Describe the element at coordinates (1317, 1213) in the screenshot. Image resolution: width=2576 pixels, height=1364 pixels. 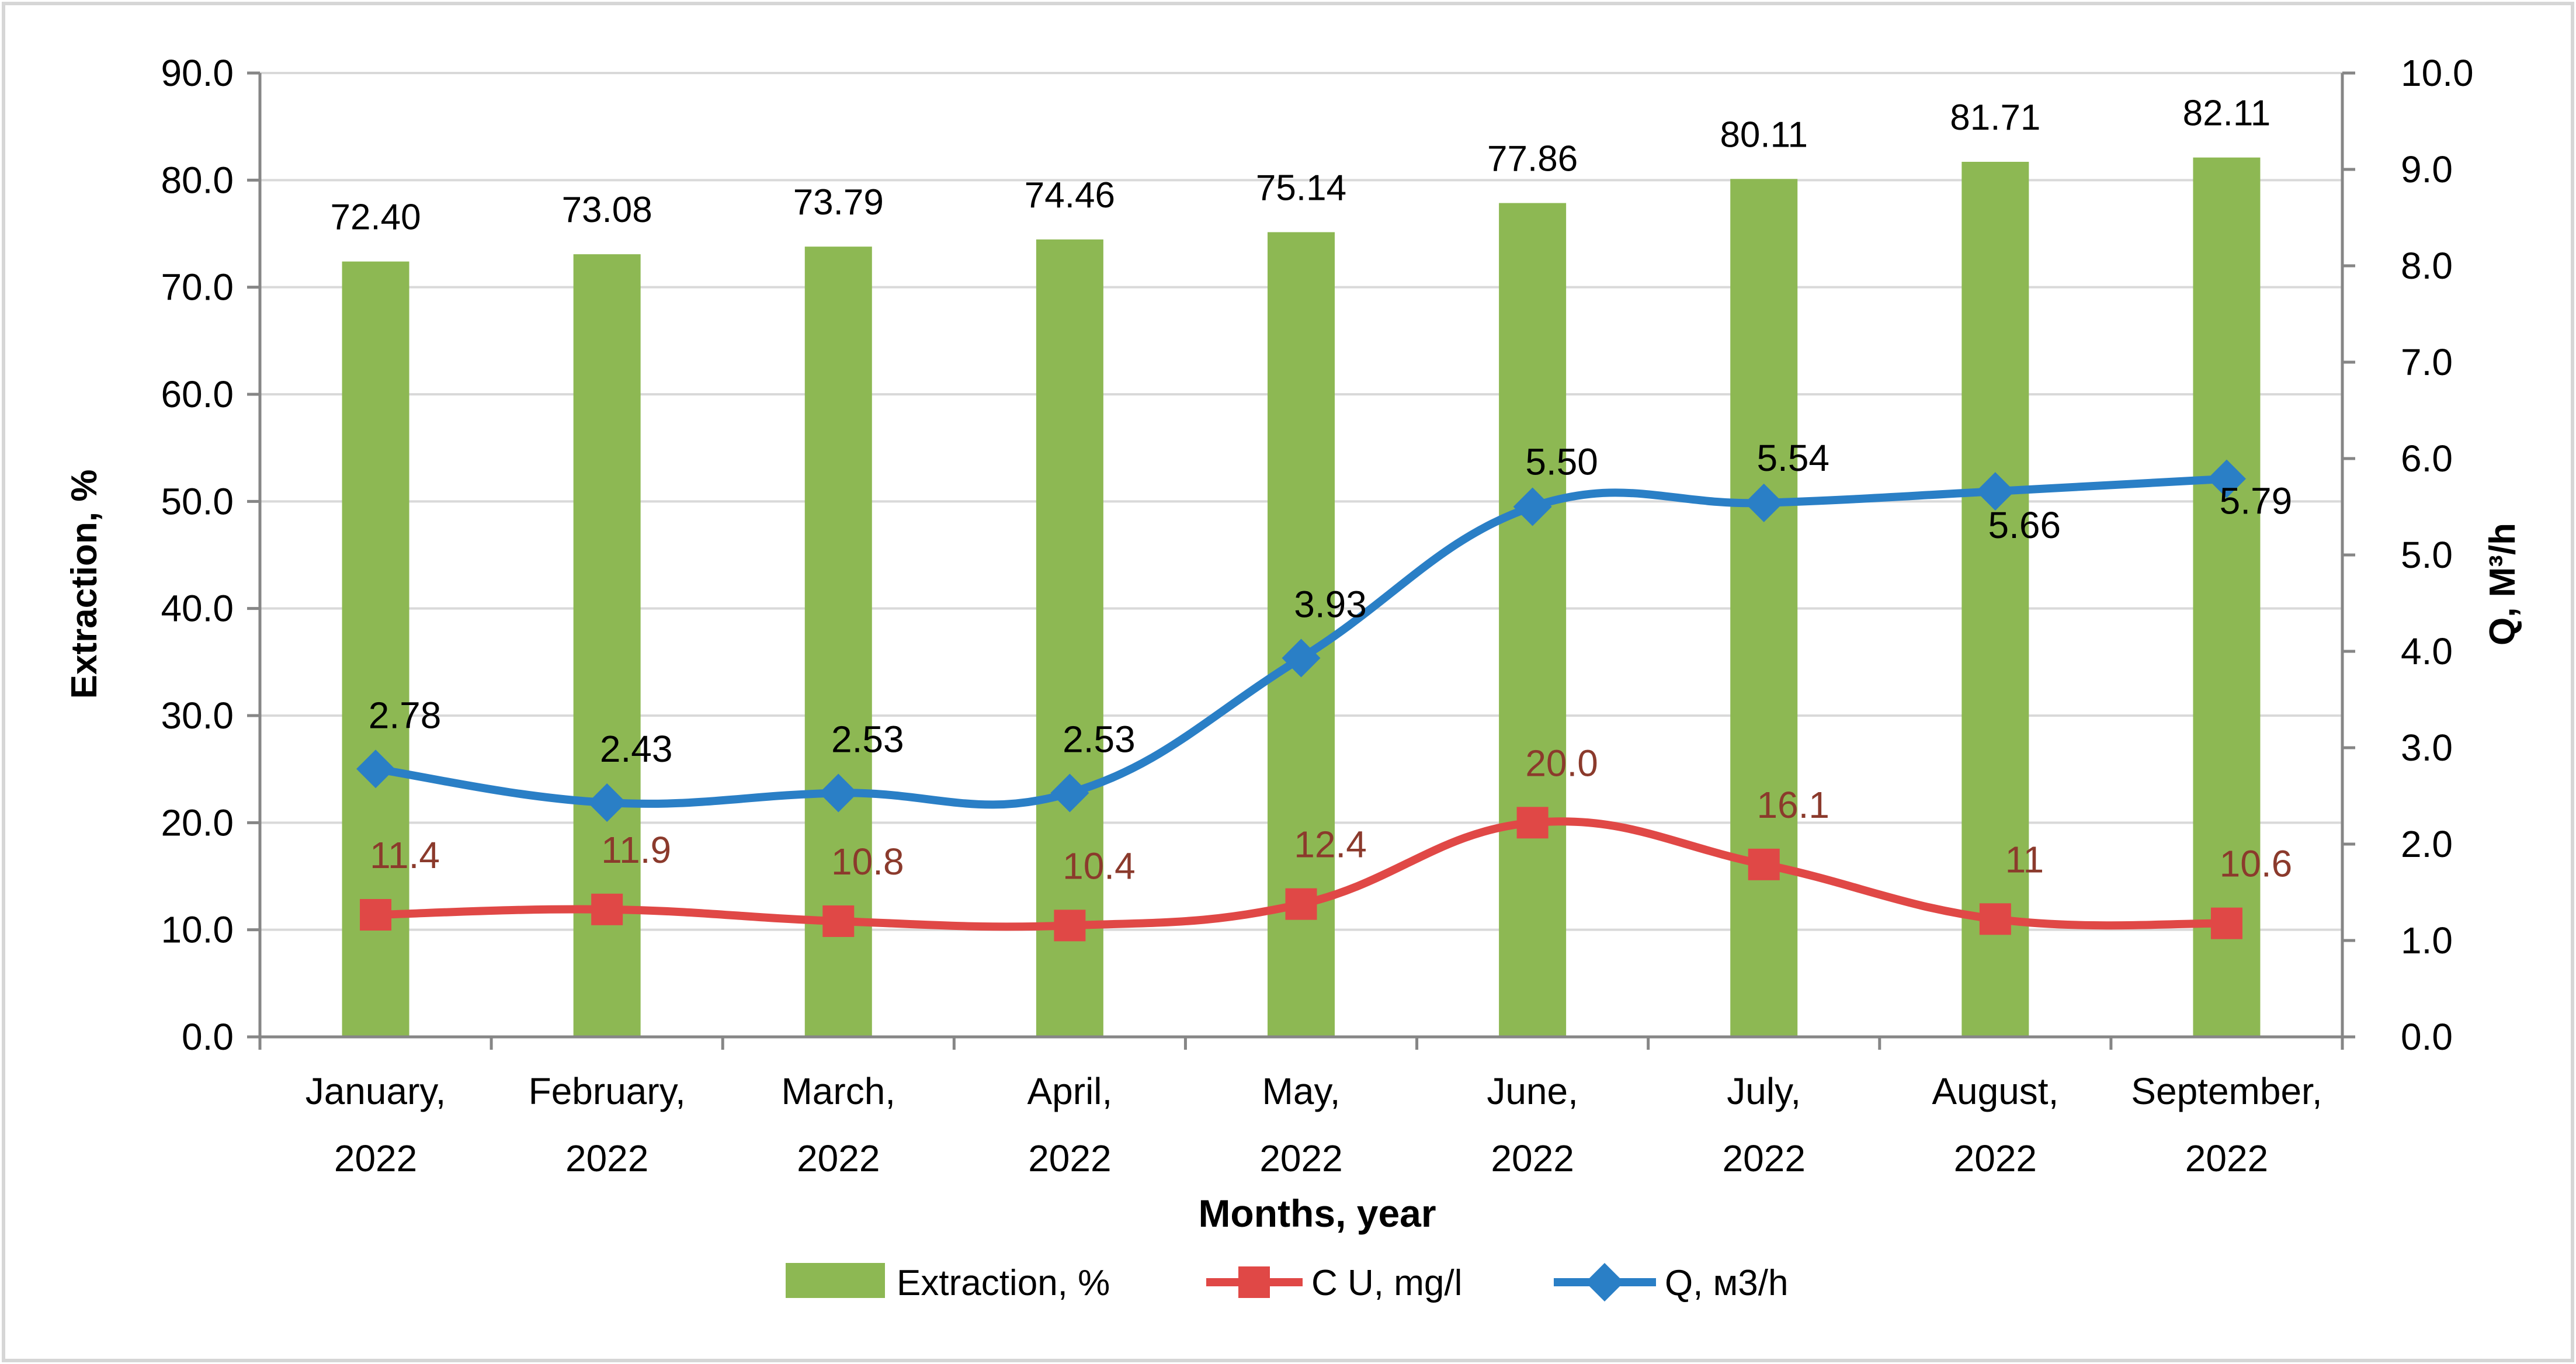
I see `x-axis-label: Months, year` at that location.